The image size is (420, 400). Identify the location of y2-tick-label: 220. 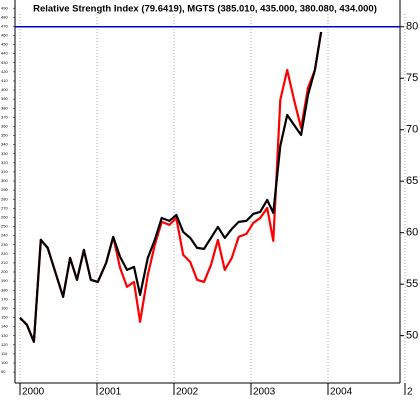
(4, 253).